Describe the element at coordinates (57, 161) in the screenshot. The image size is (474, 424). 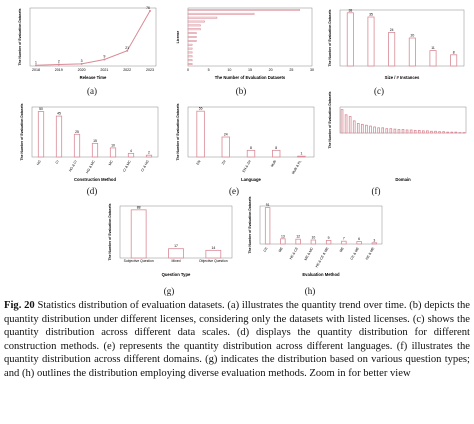
I see `tick-label-d-1: CI` at that location.